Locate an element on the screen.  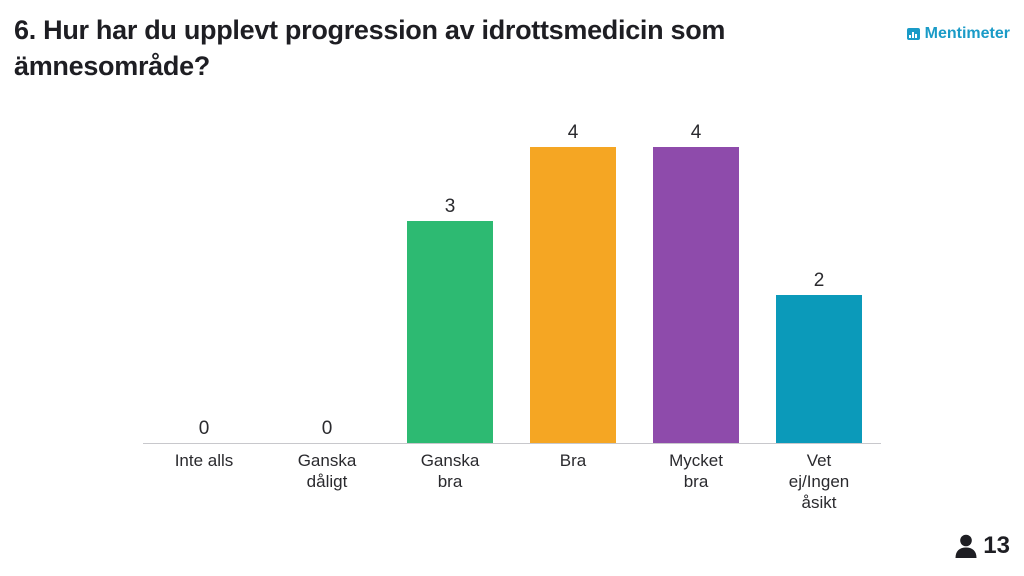
category-label-4-1: bra is located at coordinates (696, 481).